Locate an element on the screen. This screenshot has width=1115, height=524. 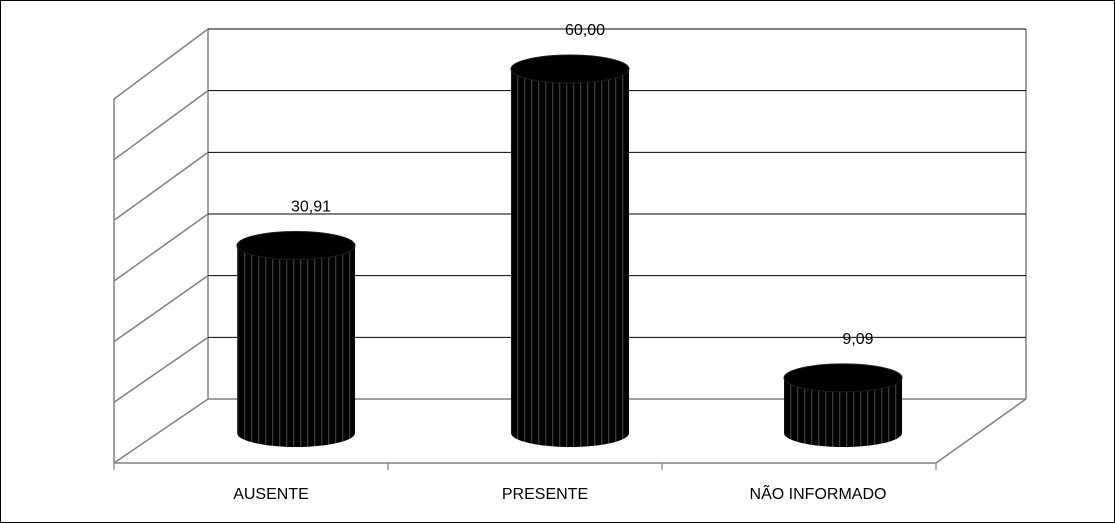
bar-n-o-informado is located at coordinates (843, 405).